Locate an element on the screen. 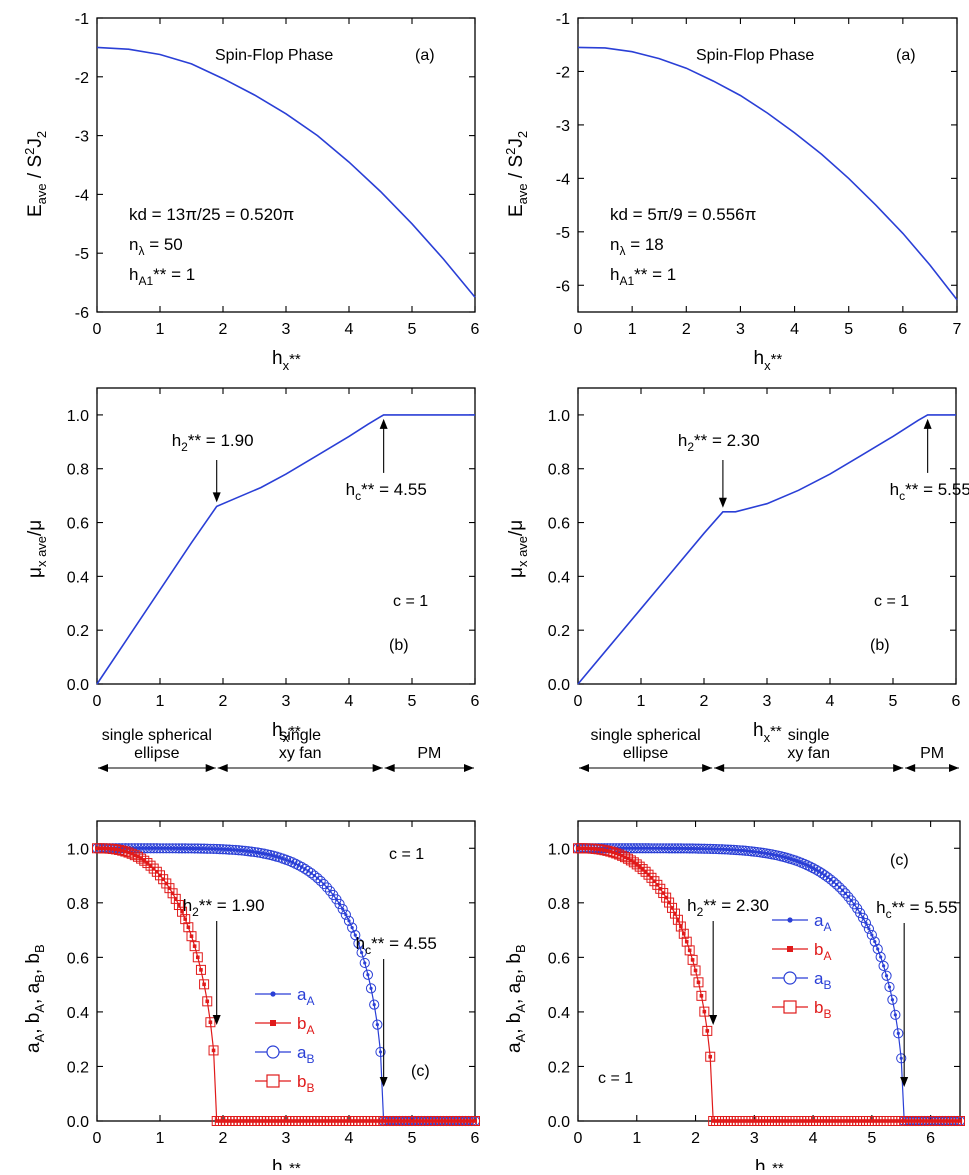 The image size is (969, 1175). y-tick-label: 0.2 is located at coordinates (78, 631).